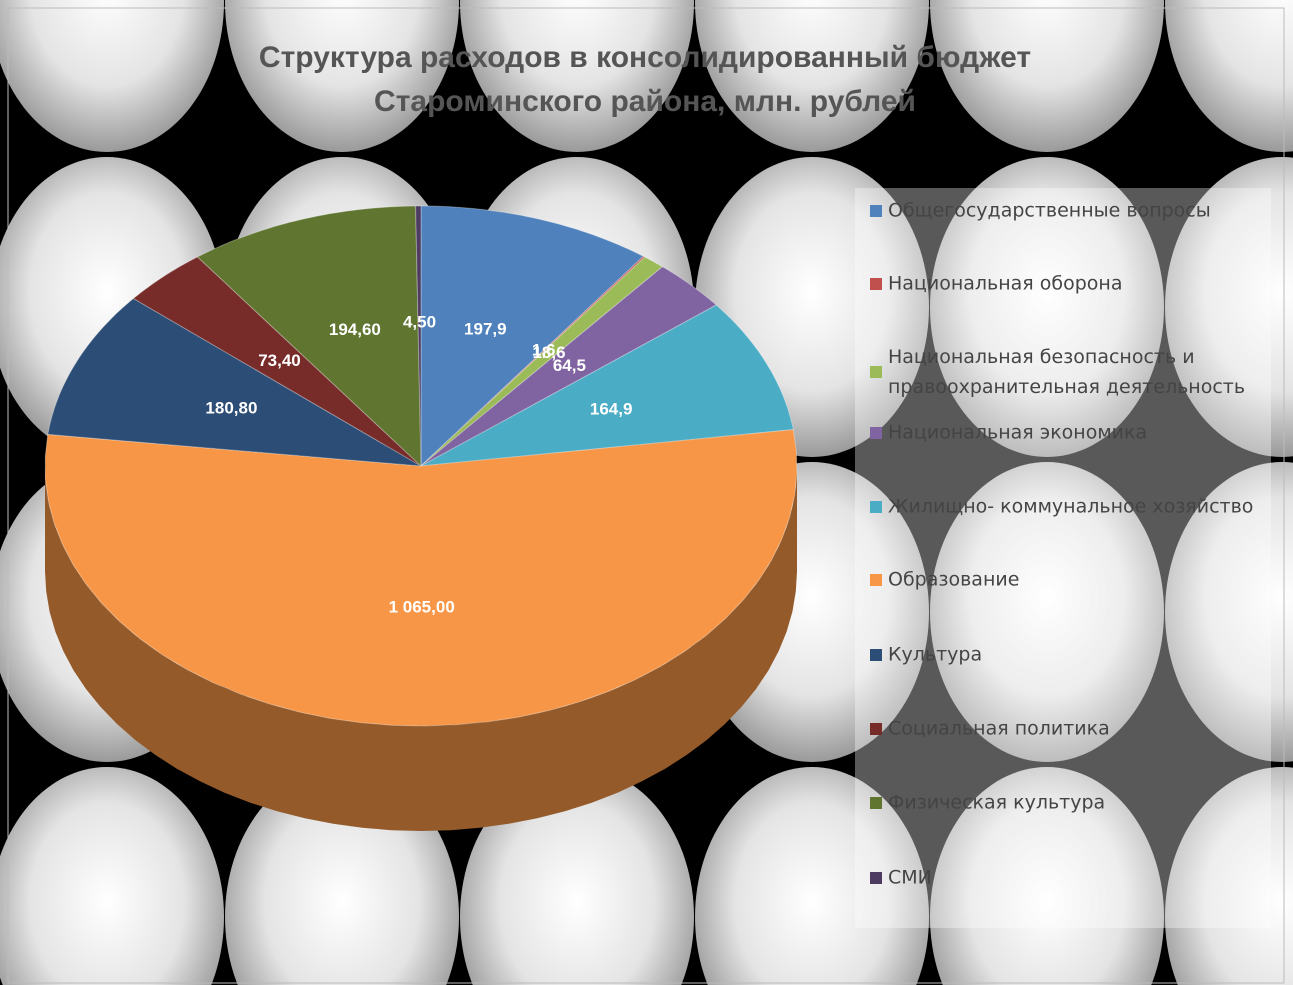 The height and width of the screenshot is (985, 1293). Describe the element at coordinates (953, 580) in the screenshot. I see `legend-label: Образование` at that location.